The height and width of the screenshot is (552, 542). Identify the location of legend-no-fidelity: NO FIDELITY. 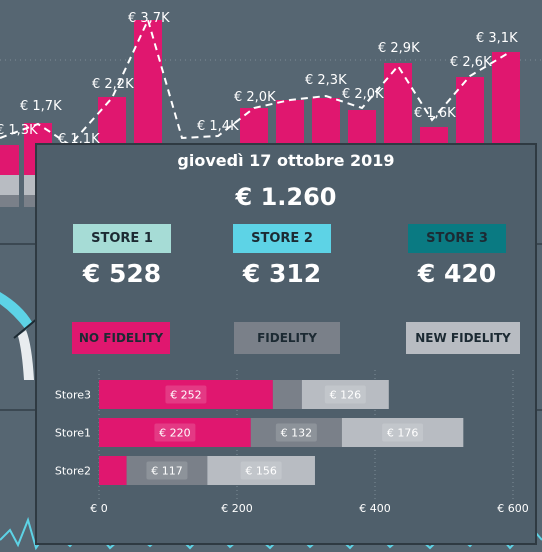
(121, 338).